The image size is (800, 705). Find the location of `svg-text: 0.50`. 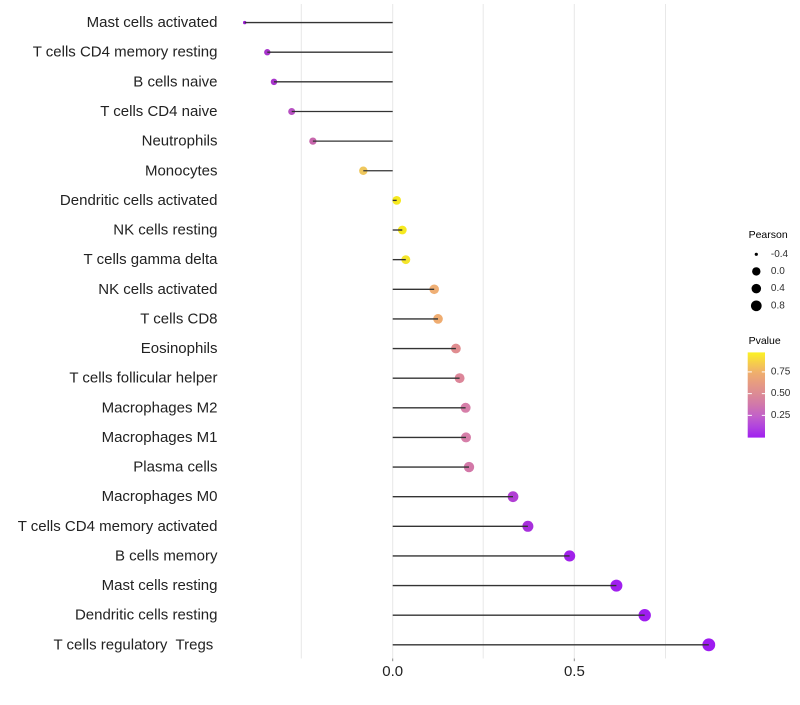

svg-text: 0.50 is located at coordinates (781, 393).